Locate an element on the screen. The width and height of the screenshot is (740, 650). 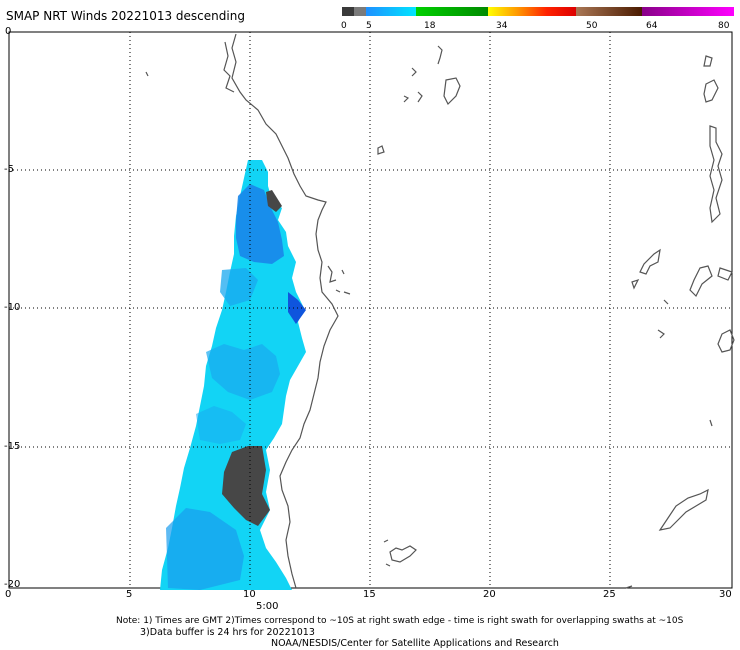
x-tick-label: 5 is located at coordinates (129, 594).